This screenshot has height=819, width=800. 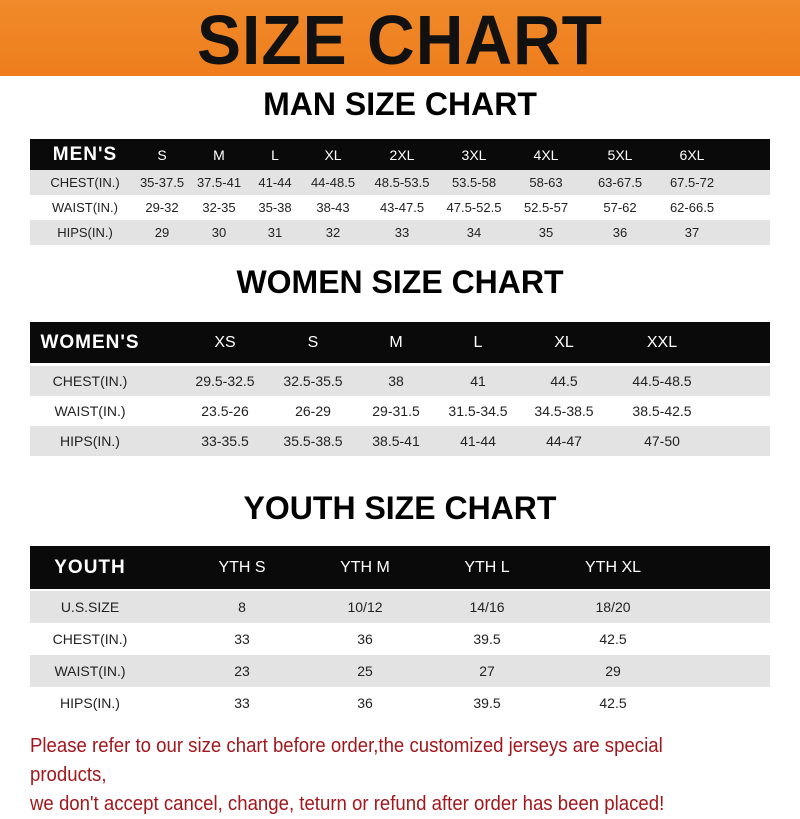 I want to click on table-header-row: MEN'S S M L XL 2XL 3XL 4XL 5XL 6XL, so click(x=400, y=154).